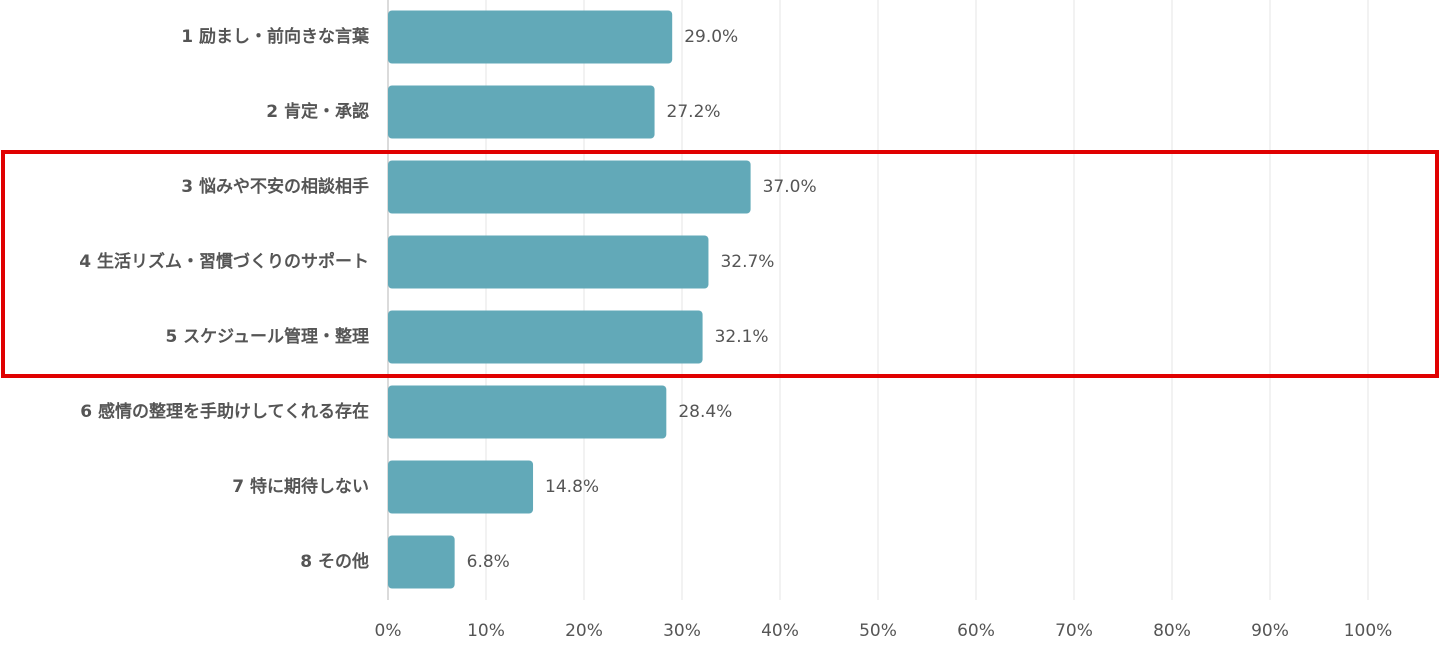 The image size is (1440, 660). Describe the element at coordinates (224, 411) in the screenshot. I see `category-label: 6 感情の整理を手助けしてくれる存在` at that location.